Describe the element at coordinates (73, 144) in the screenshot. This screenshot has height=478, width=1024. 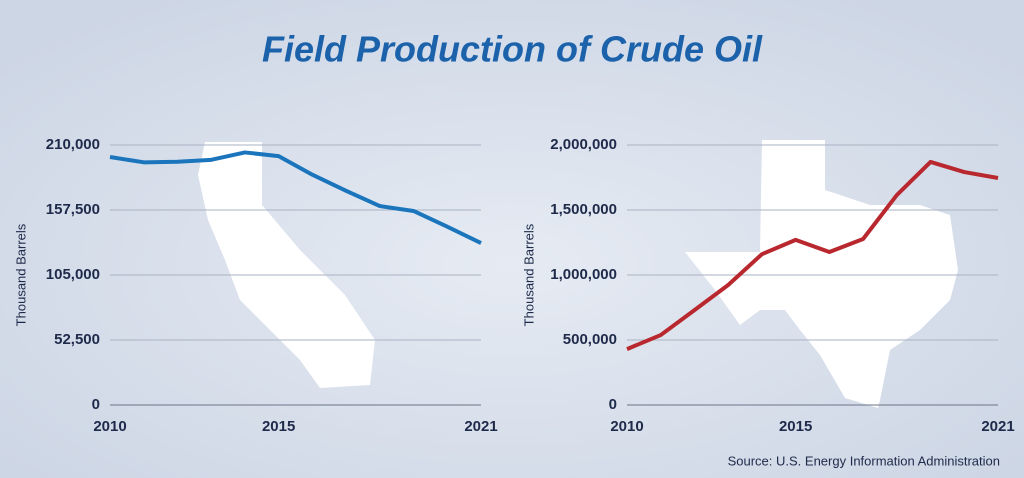
I see `y-tick-label: 210,000` at that location.